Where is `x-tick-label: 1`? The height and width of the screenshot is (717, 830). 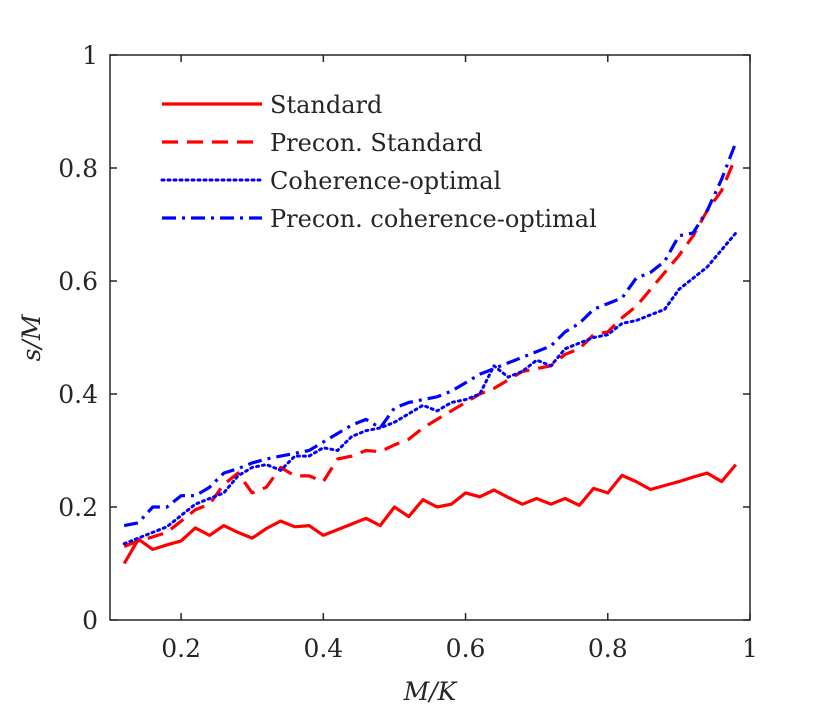 x-tick-label: 1 is located at coordinates (750, 648).